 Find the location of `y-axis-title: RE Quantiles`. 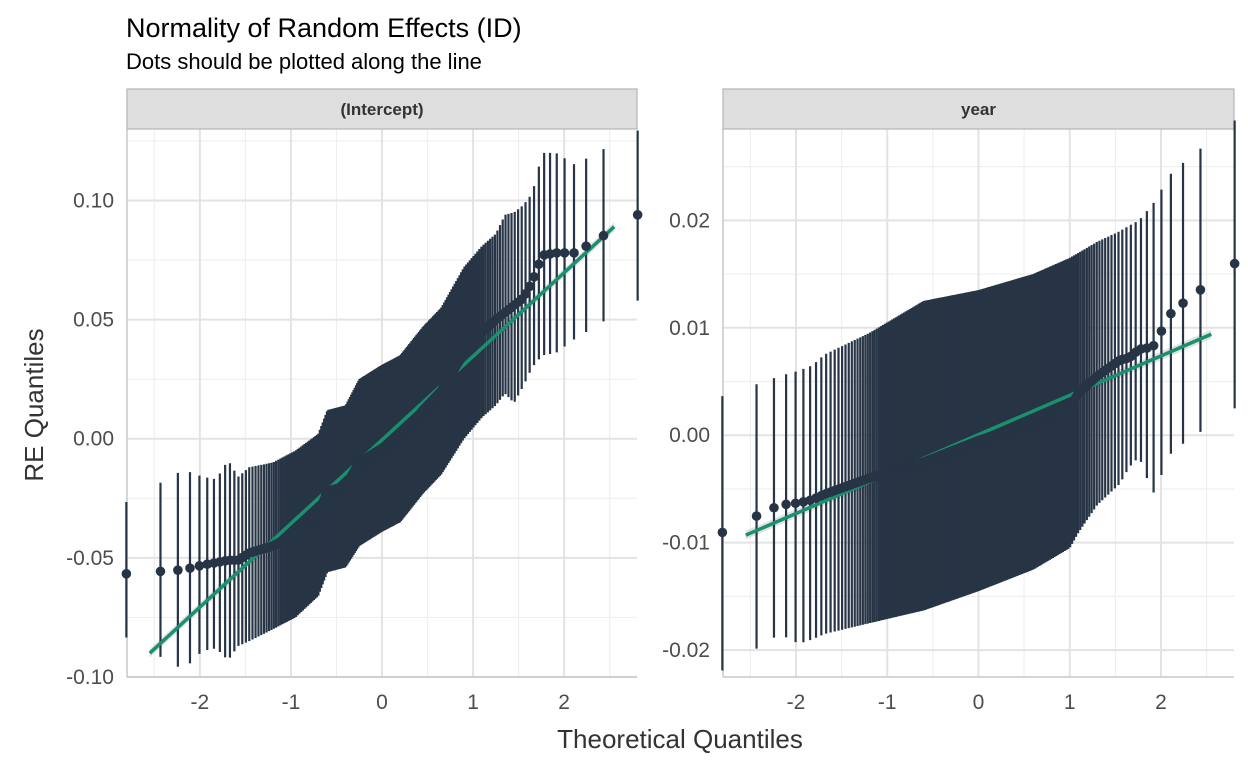

y-axis-title: RE Quantiles is located at coordinates (34, 404).